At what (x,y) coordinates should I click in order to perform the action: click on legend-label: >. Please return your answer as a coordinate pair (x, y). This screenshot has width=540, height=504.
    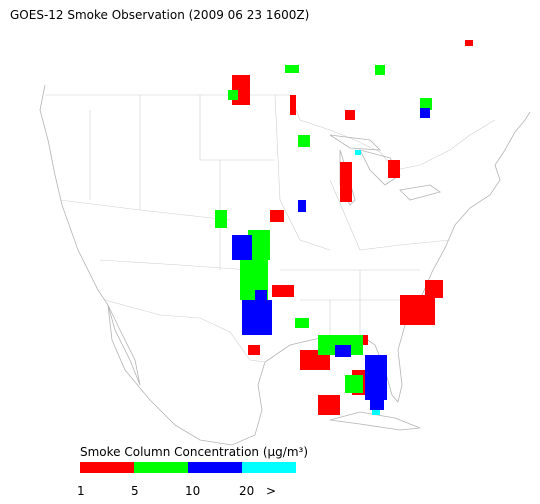
    Looking at the image, I should click on (271, 491).